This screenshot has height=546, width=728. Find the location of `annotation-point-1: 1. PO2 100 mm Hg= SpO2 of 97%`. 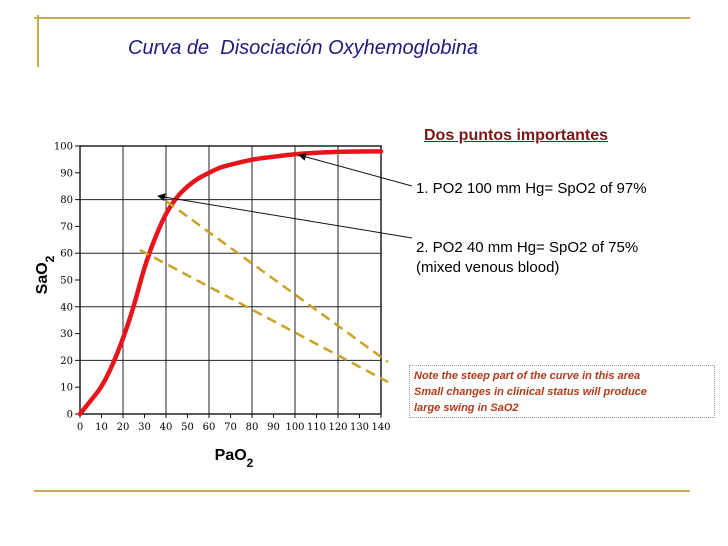

annotation-point-1: 1. PO2 100 mm Hg= SpO2 of 97% is located at coordinates (531, 188).